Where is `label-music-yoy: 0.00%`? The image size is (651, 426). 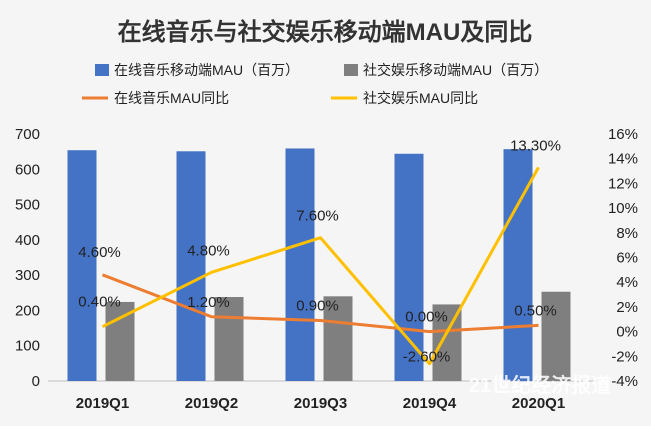 label-music-yoy: 0.00% is located at coordinates (426, 317).